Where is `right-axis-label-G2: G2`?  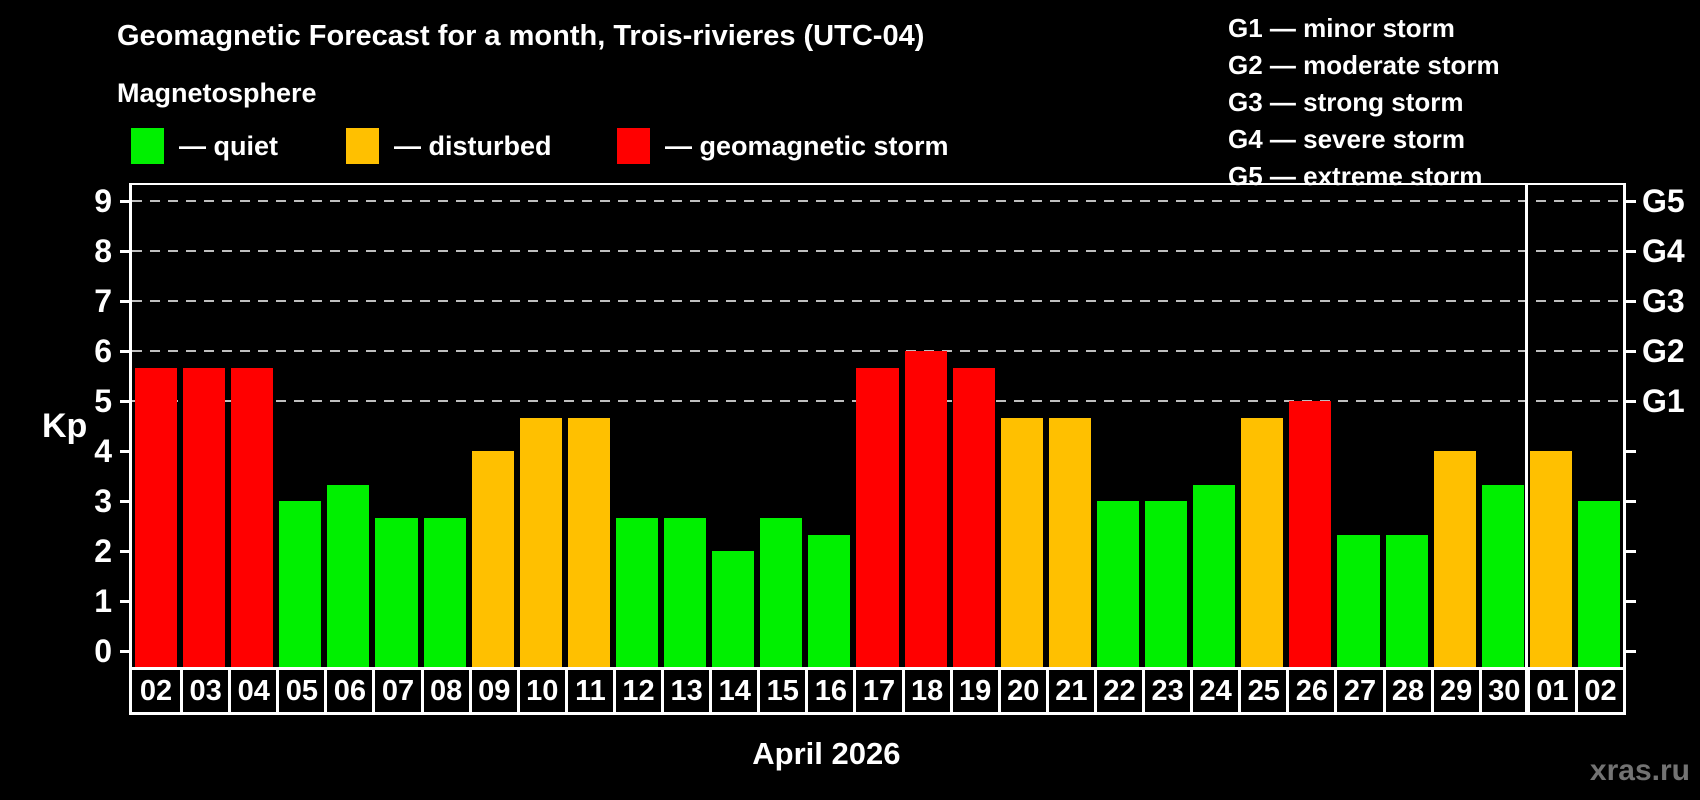
right-axis-label-G2: G2 is located at coordinates (1663, 351).